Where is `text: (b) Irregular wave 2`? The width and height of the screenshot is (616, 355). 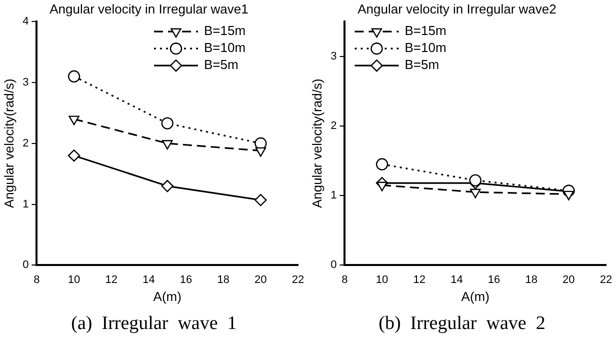
text: (b) Irregular wave 2 is located at coordinates (462, 324).